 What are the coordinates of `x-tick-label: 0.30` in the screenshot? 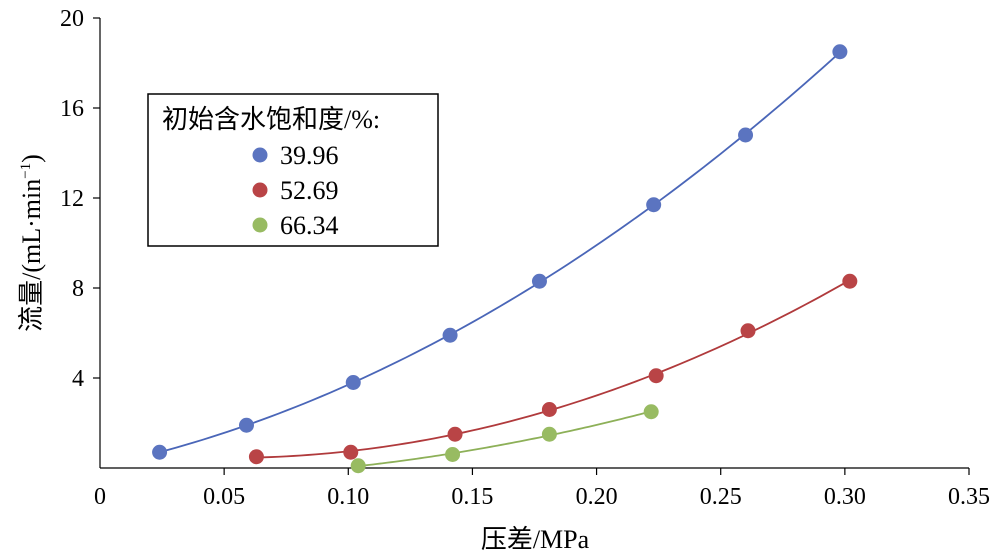 It's located at (845, 497).